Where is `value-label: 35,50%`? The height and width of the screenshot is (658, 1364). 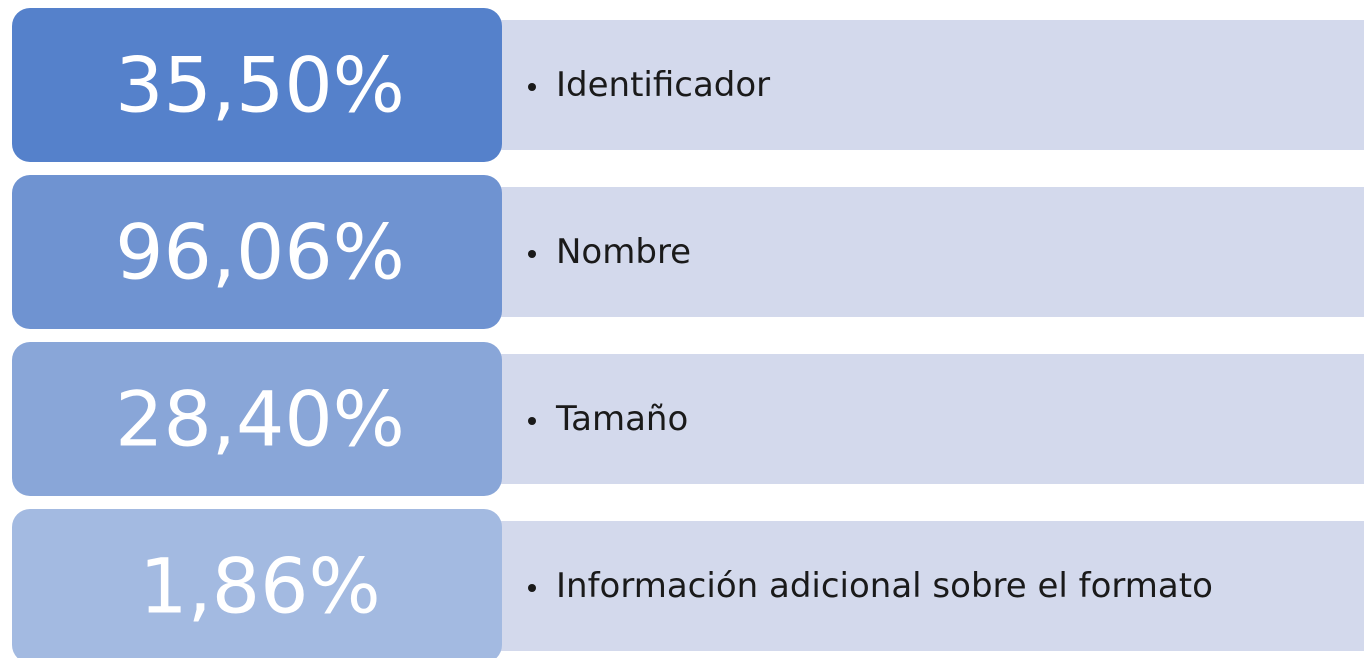
value-label: 35,50% is located at coordinates (260, 85).